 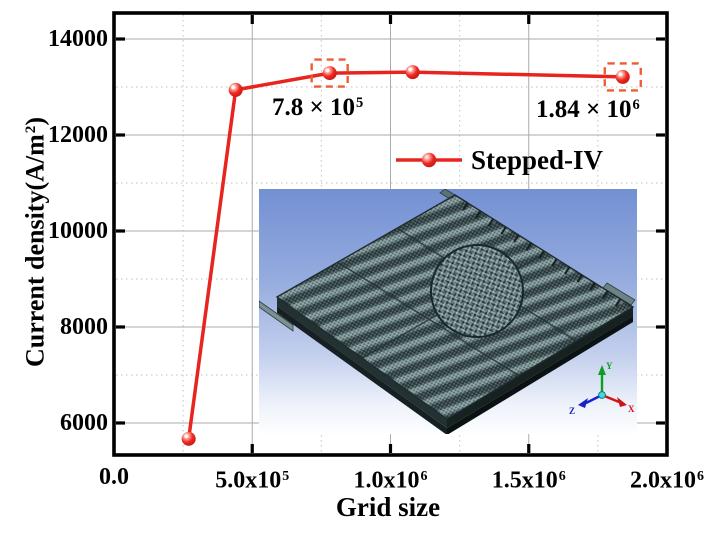 What do you see at coordinates (78, 231) in the screenshot?
I see `tick-text: 10000` at bounding box center [78, 231].